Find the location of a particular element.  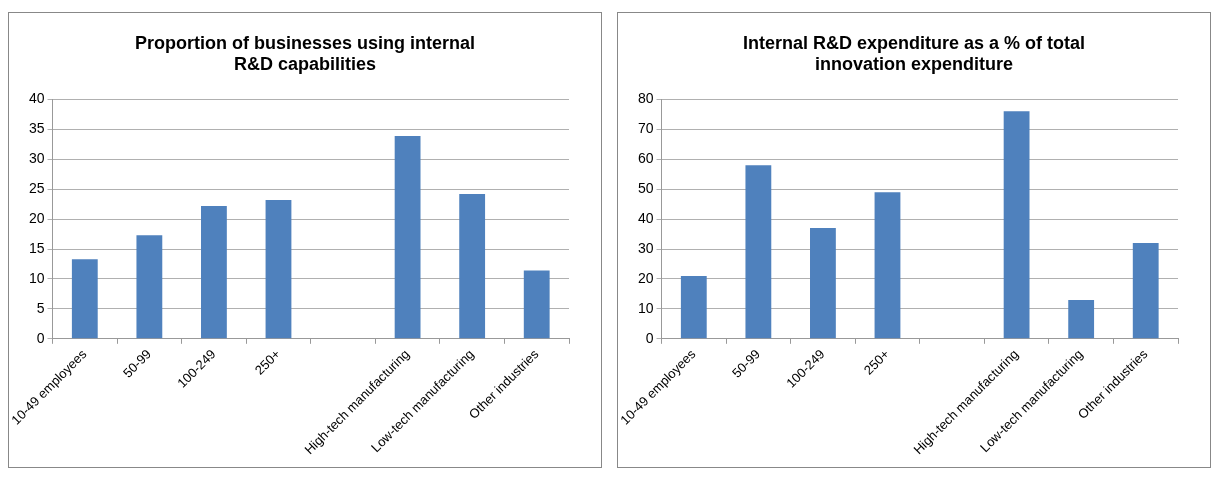

chart-title: Proportion of businesses using internal R&D capabilities is located at coordinates (304, 54).